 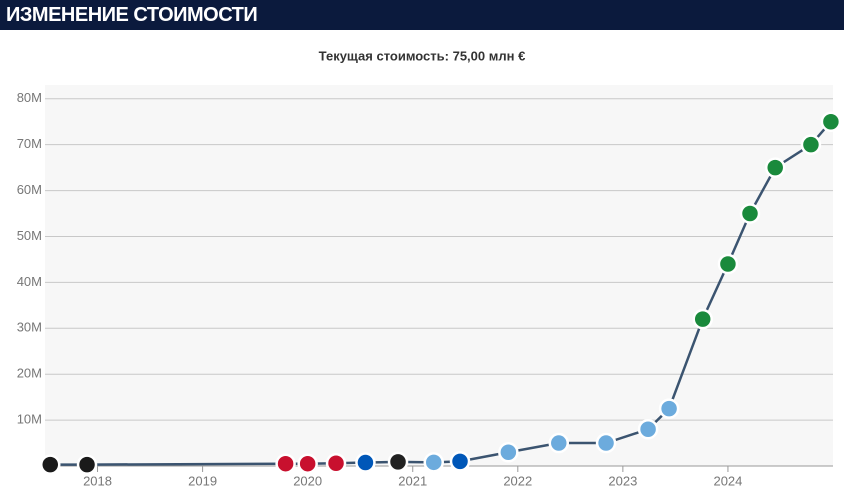 What do you see at coordinates (307, 480) in the screenshot?
I see `x-tick-label: 2020` at bounding box center [307, 480].